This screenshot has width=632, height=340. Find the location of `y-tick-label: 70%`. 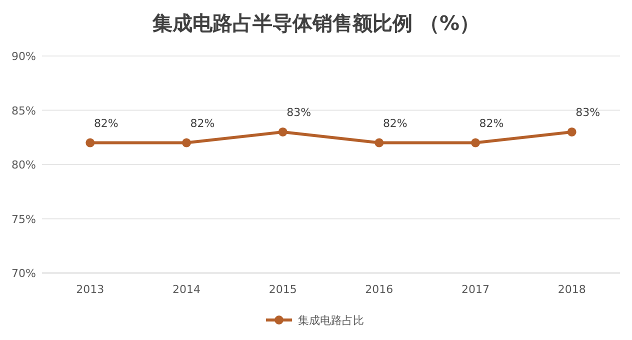

y-tick-label: 70% is located at coordinates (24, 273).